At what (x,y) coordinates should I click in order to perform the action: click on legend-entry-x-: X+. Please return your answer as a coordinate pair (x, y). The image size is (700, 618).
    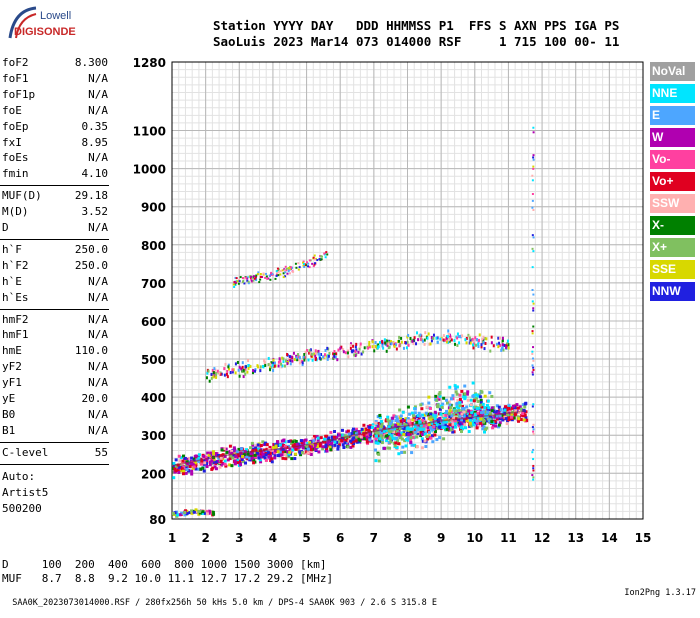
    Looking at the image, I should click on (672, 247).